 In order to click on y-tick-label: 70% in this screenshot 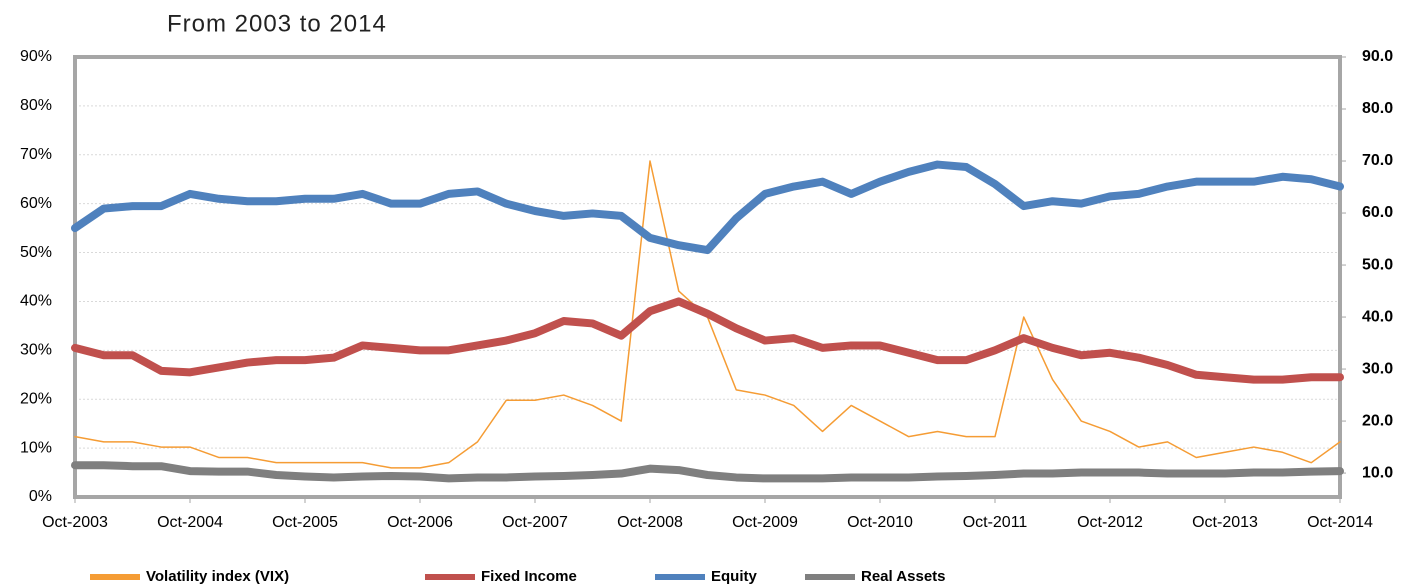, I will do `click(36, 154)`.